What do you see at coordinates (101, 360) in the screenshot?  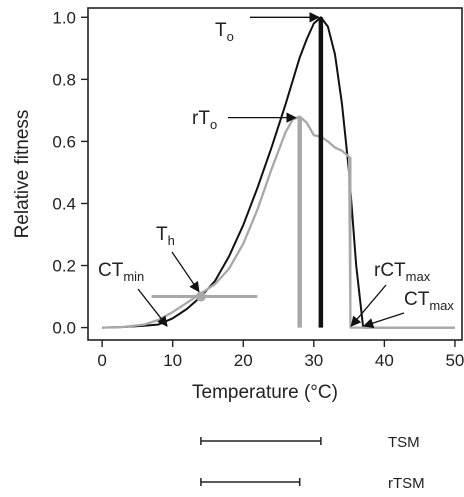 I see `x-tick-label: 0` at bounding box center [101, 360].